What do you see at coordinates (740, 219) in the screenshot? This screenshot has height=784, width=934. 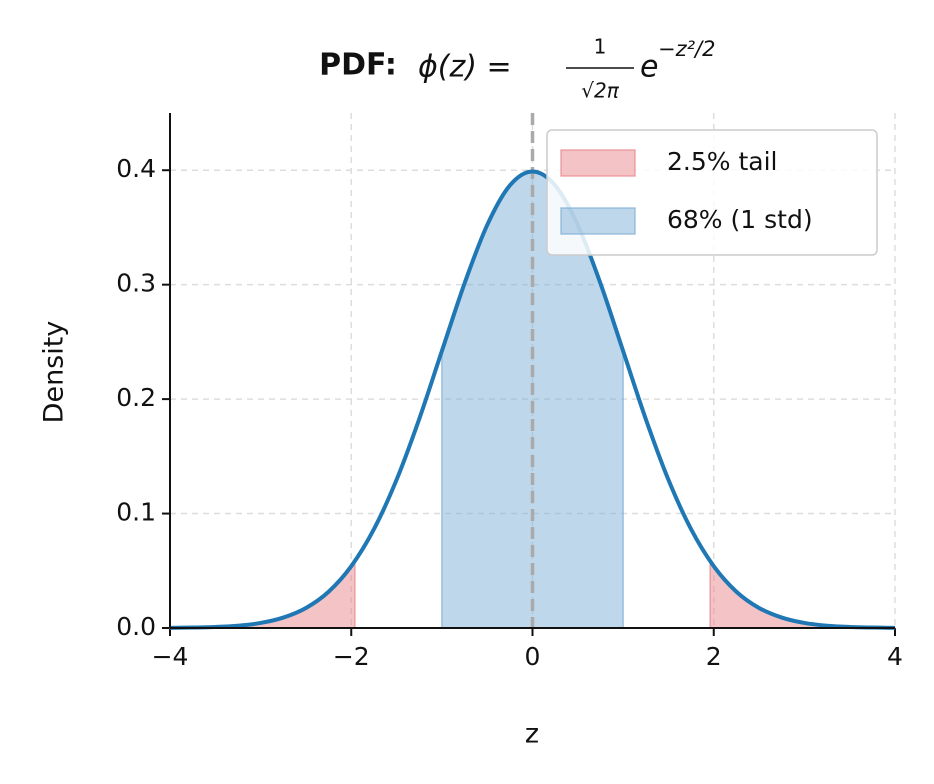 I see `legend-label: 68% (1 std)` at bounding box center [740, 219].